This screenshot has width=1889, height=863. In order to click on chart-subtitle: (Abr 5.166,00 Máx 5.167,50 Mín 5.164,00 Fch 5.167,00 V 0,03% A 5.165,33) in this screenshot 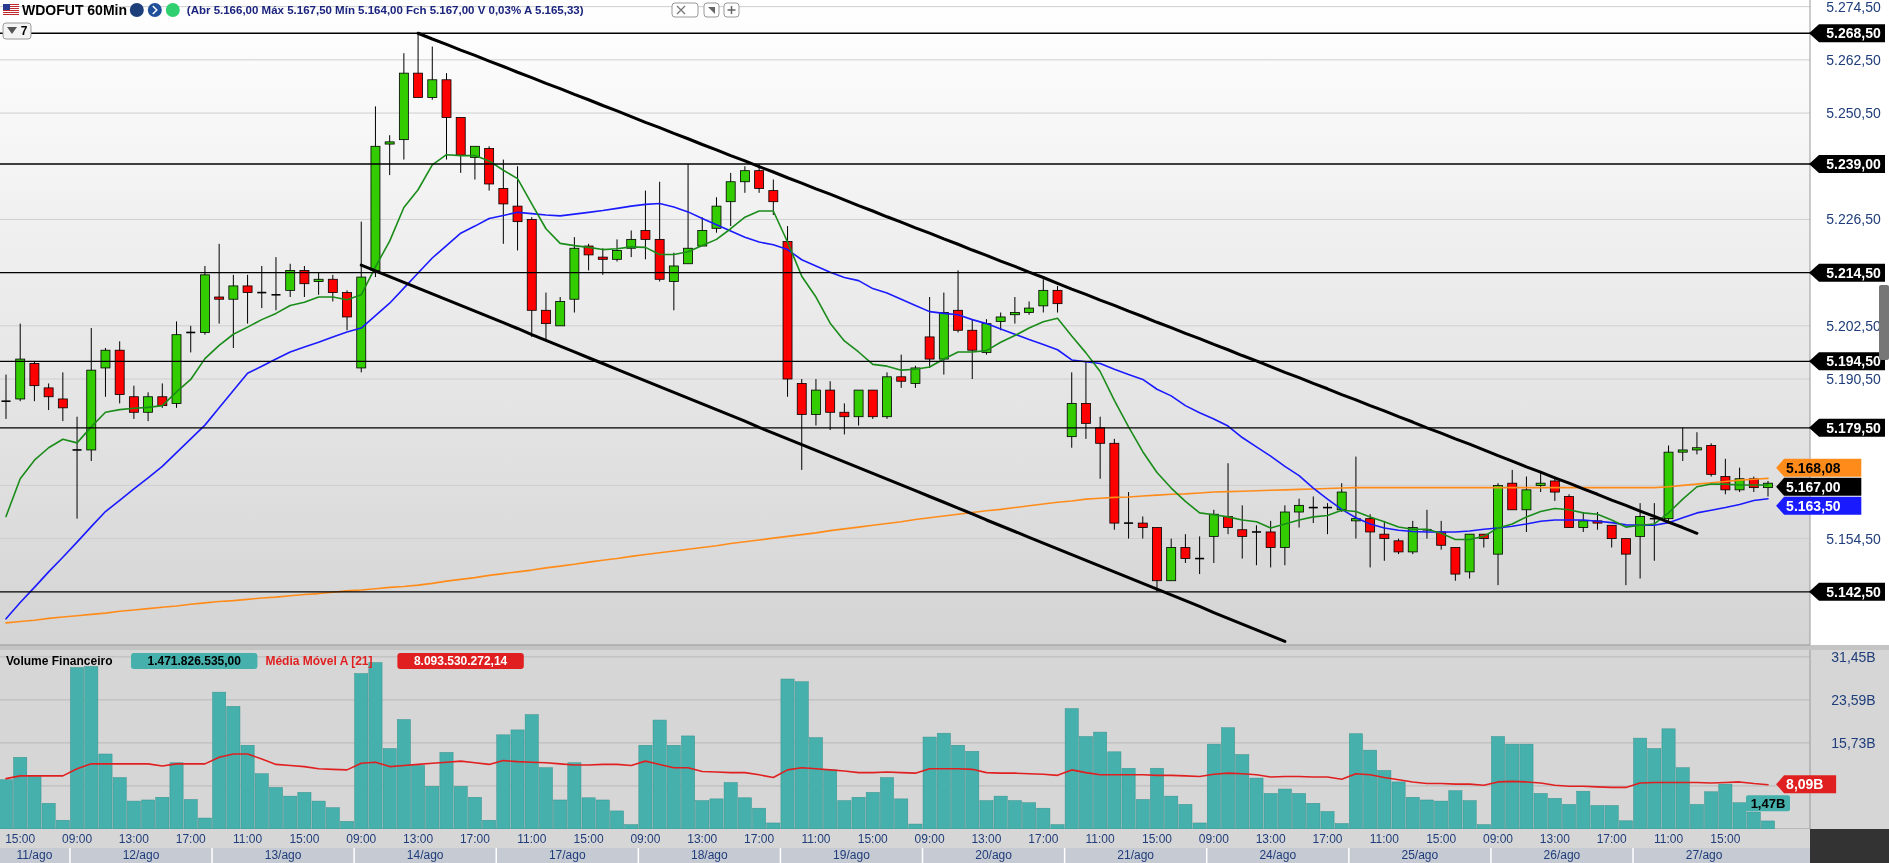, I will do `click(385, 10)`.